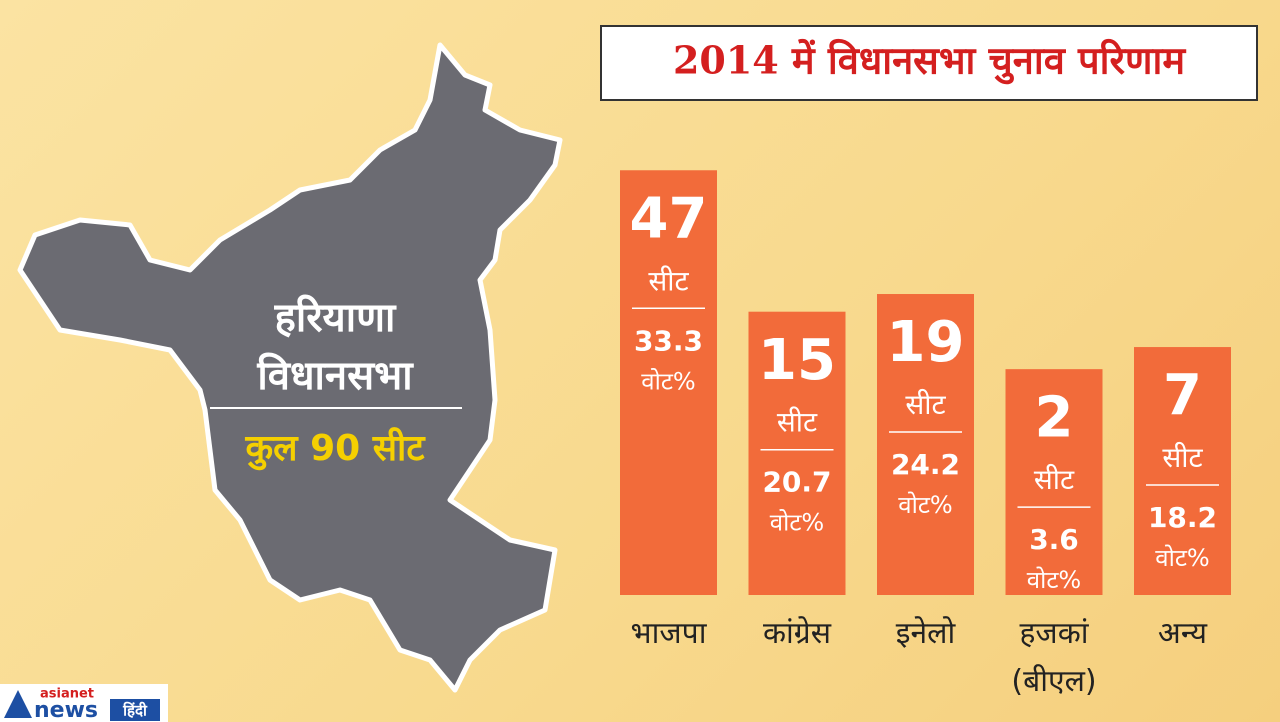 This screenshot has width=1280, height=722. I want to click on seat-value: 2, so click(1054, 417).